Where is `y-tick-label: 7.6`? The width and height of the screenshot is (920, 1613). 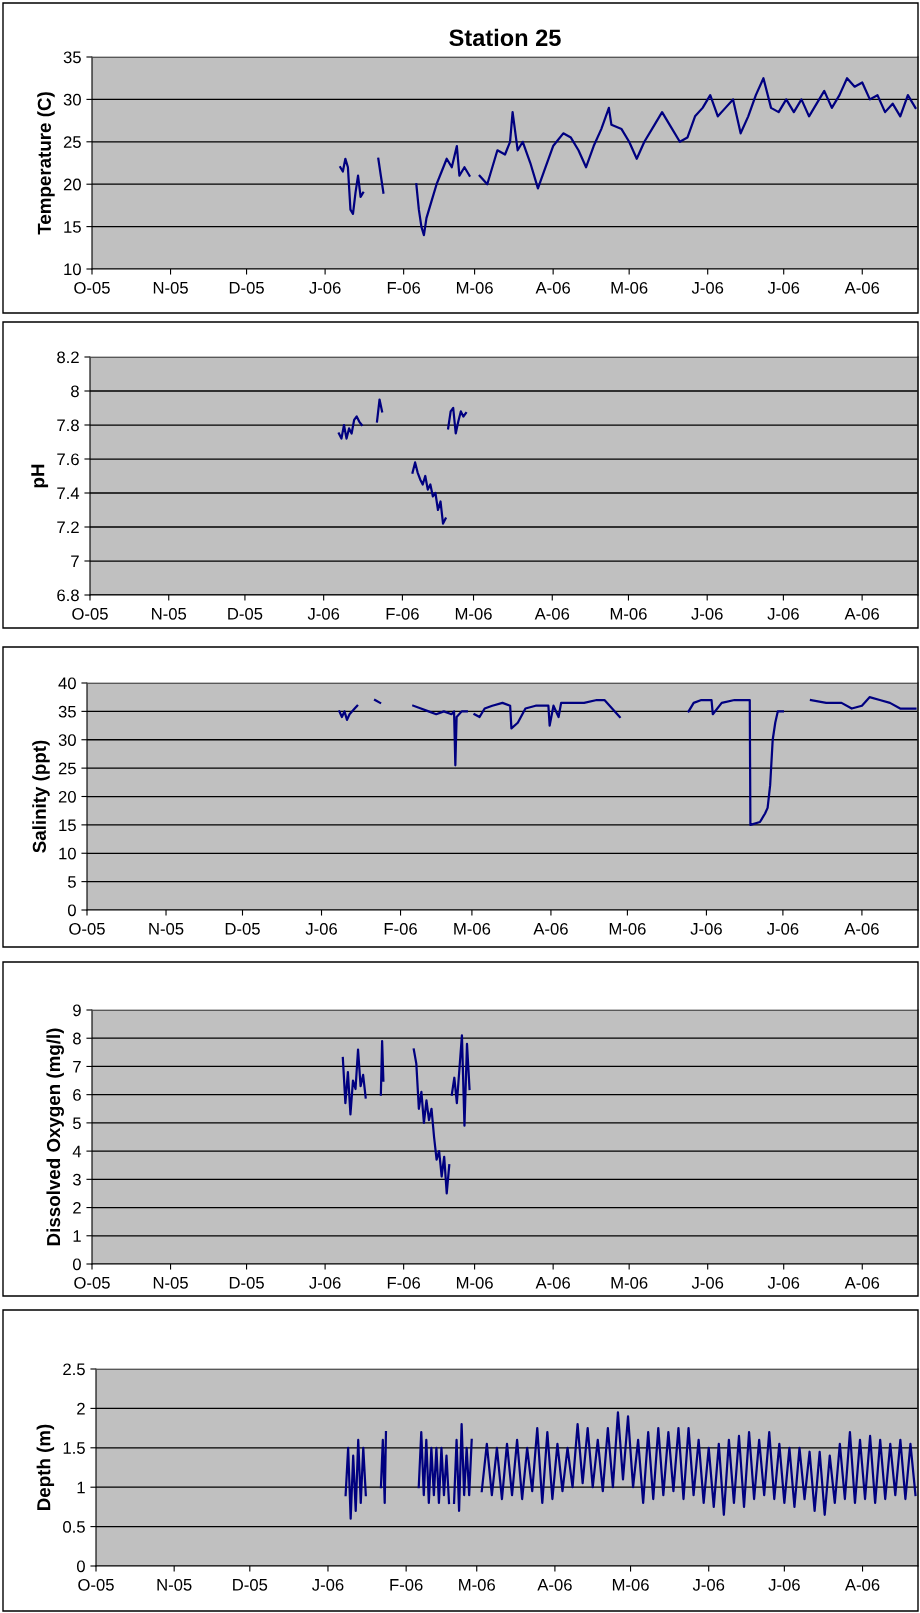
y-tick-label: 7.6 is located at coordinates (68, 459).